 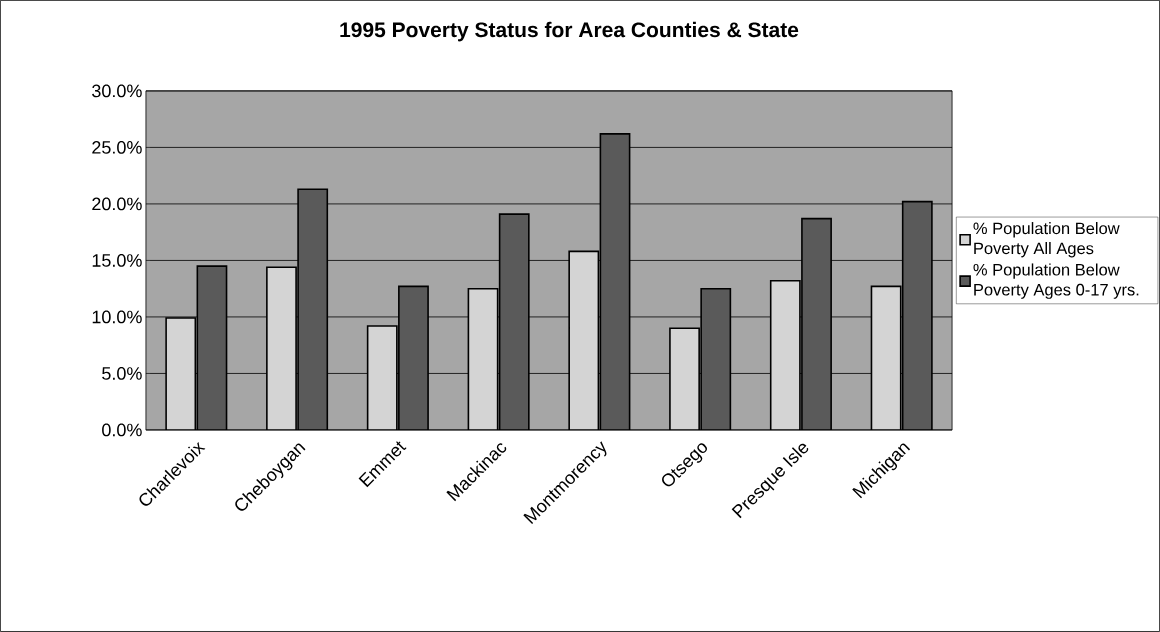 What do you see at coordinates (117, 317) in the screenshot?
I see `y-tick-label: 10.0%` at bounding box center [117, 317].